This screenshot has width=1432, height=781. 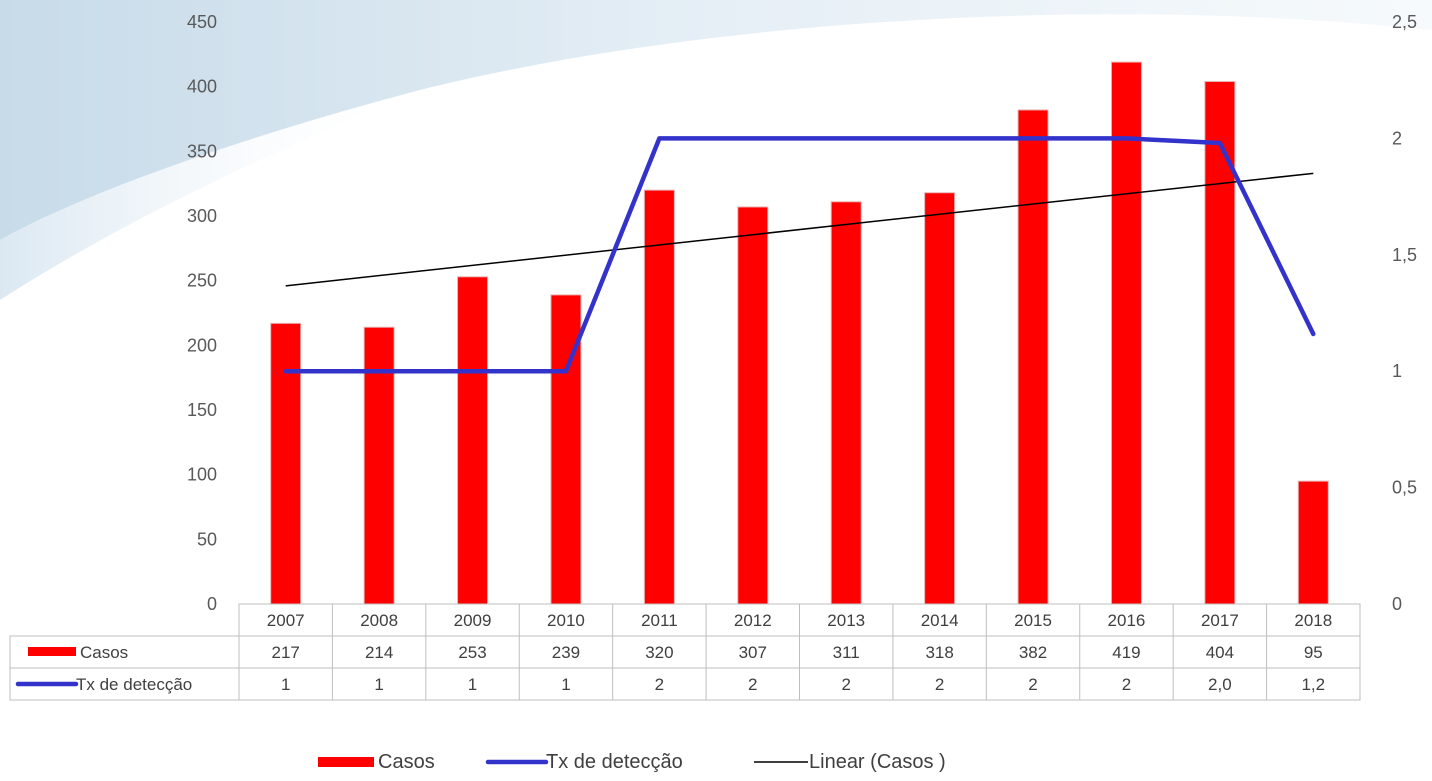 What do you see at coordinates (378, 684) in the screenshot?
I see `tx-value-2008: 1` at bounding box center [378, 684].